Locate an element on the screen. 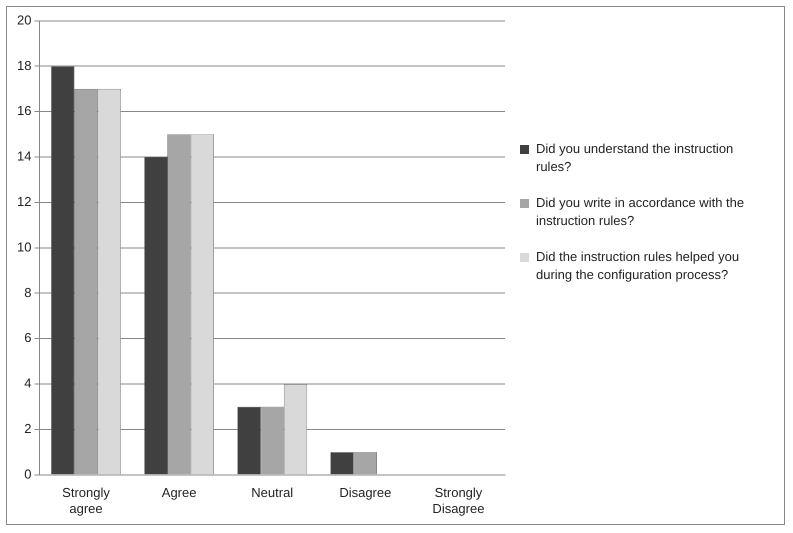 The width and height of the screenshot is (793, 533). y-tick-label: 4 is located at coordinates (28, 383).